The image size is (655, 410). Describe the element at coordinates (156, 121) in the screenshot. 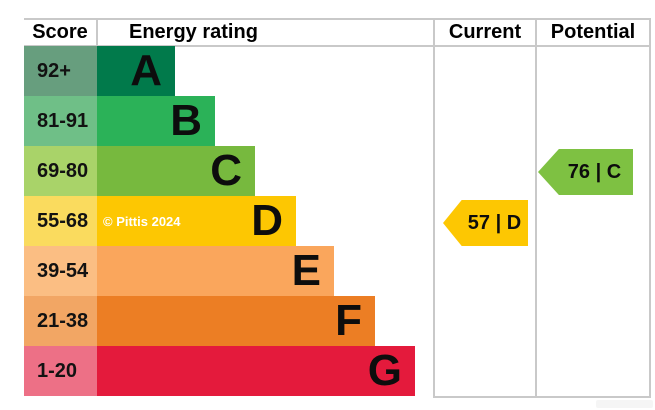

I see `band-bar-b: B` at that location.